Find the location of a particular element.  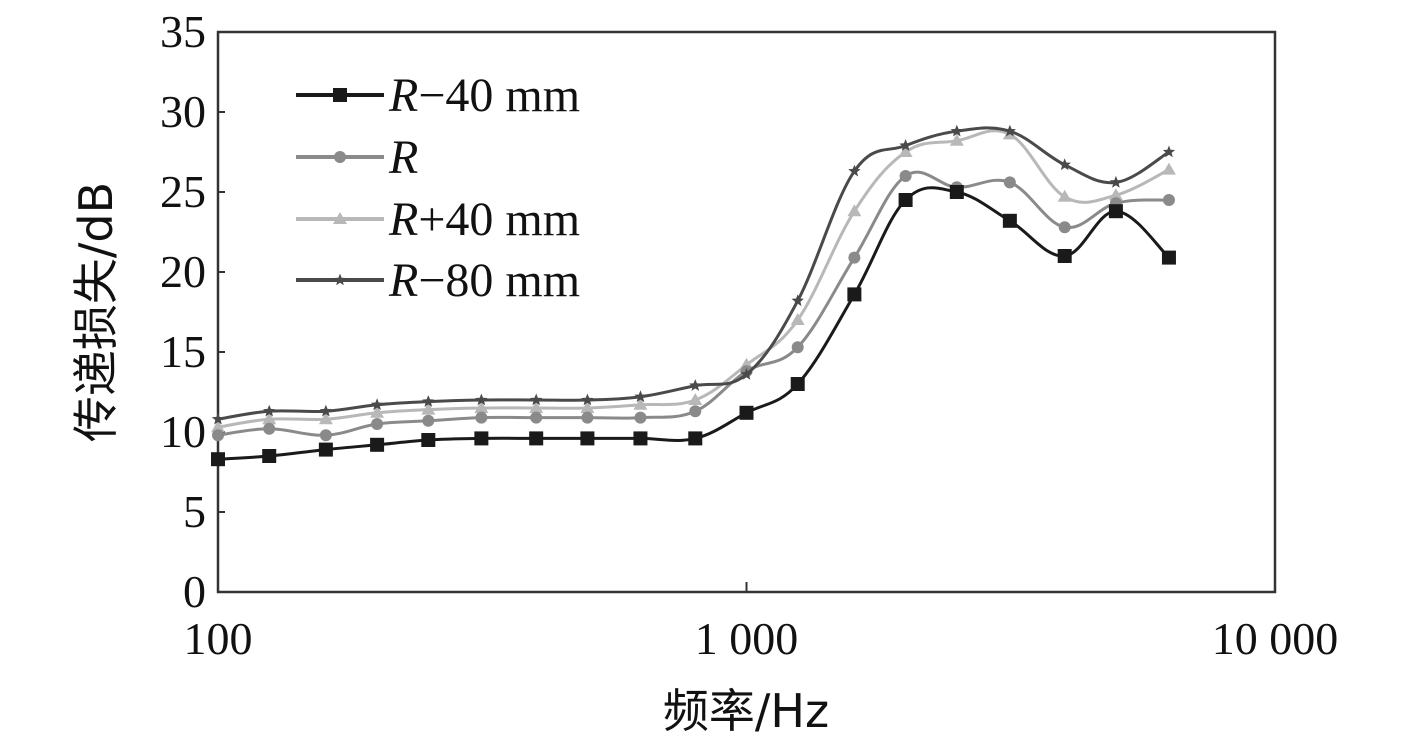

legend-label: R−40 mm is located at coordinates (484, 95).